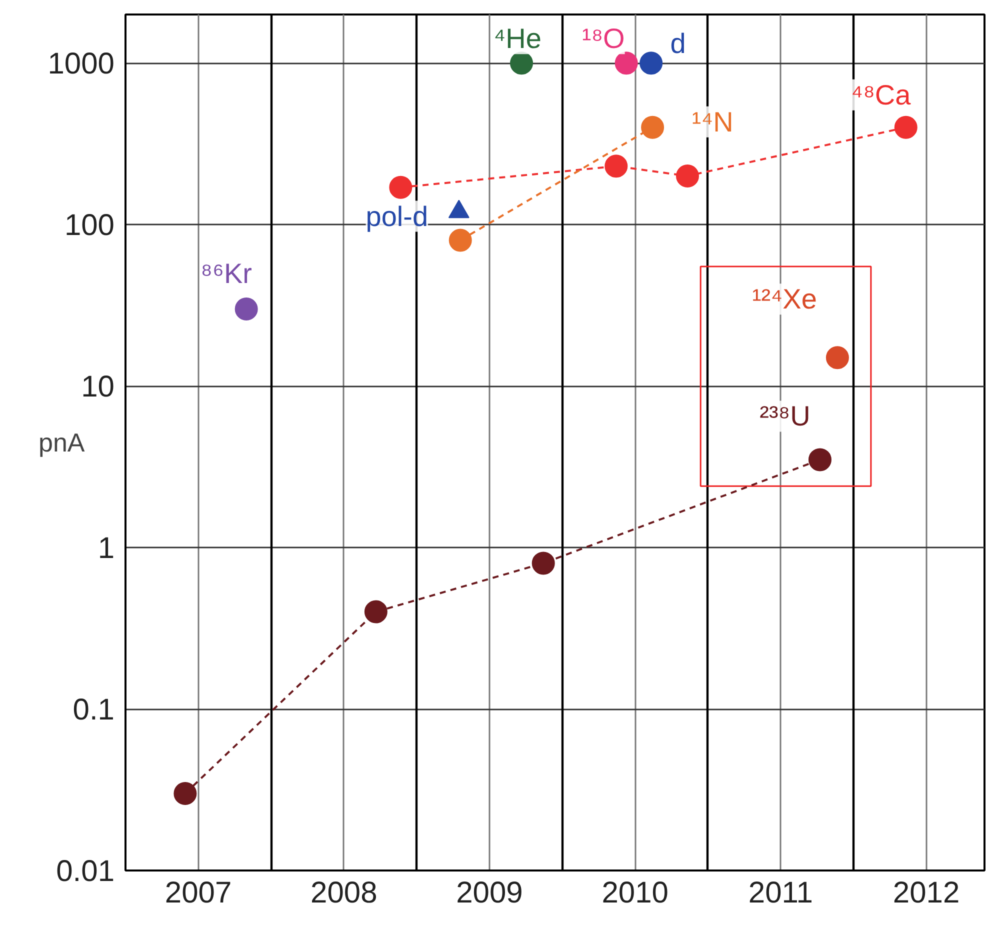 The height and width of the screenshot is (927, 996). I want to click on series-label: d, so click(678, 44).